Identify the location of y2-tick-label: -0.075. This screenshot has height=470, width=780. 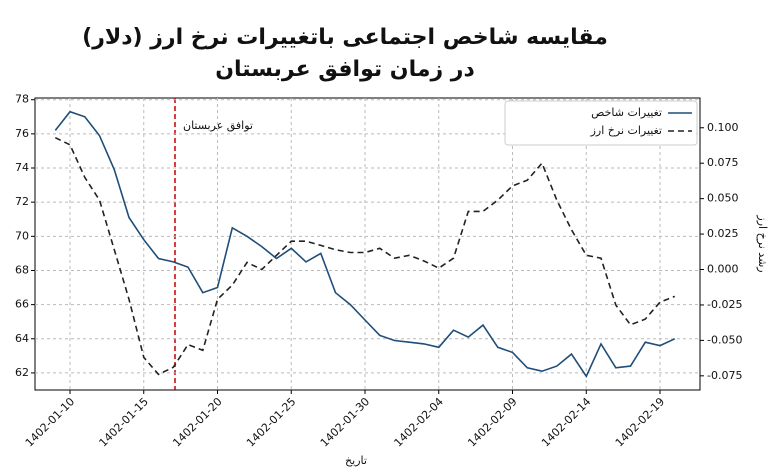
(724, 375).